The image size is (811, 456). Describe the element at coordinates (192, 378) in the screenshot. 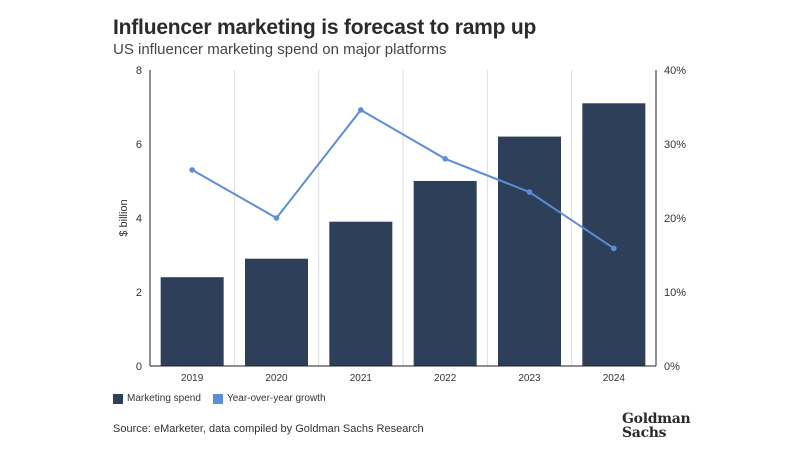

I see `x-tick-label: 2019` at that location.